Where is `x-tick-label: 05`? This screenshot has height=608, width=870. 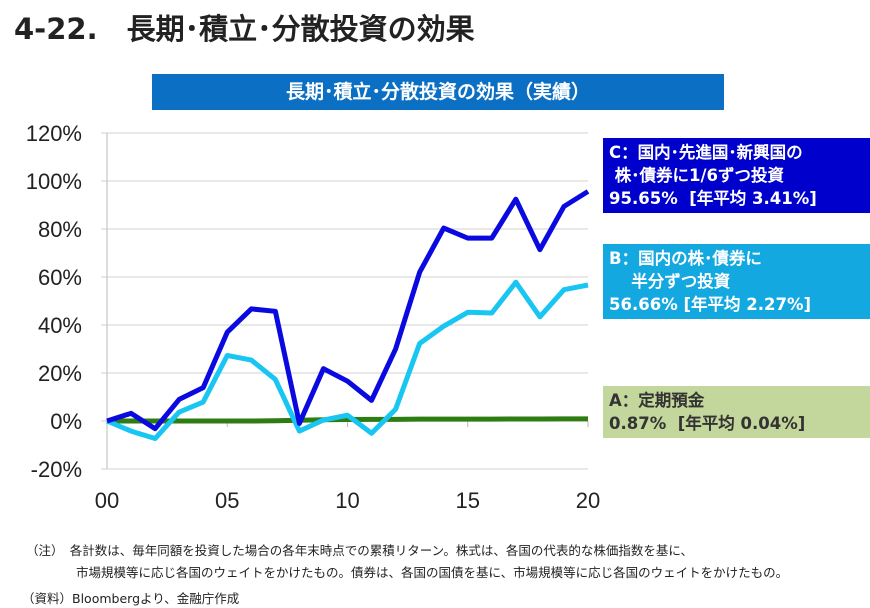
x-tick-label: 05 is located at coordinates (227, 500).